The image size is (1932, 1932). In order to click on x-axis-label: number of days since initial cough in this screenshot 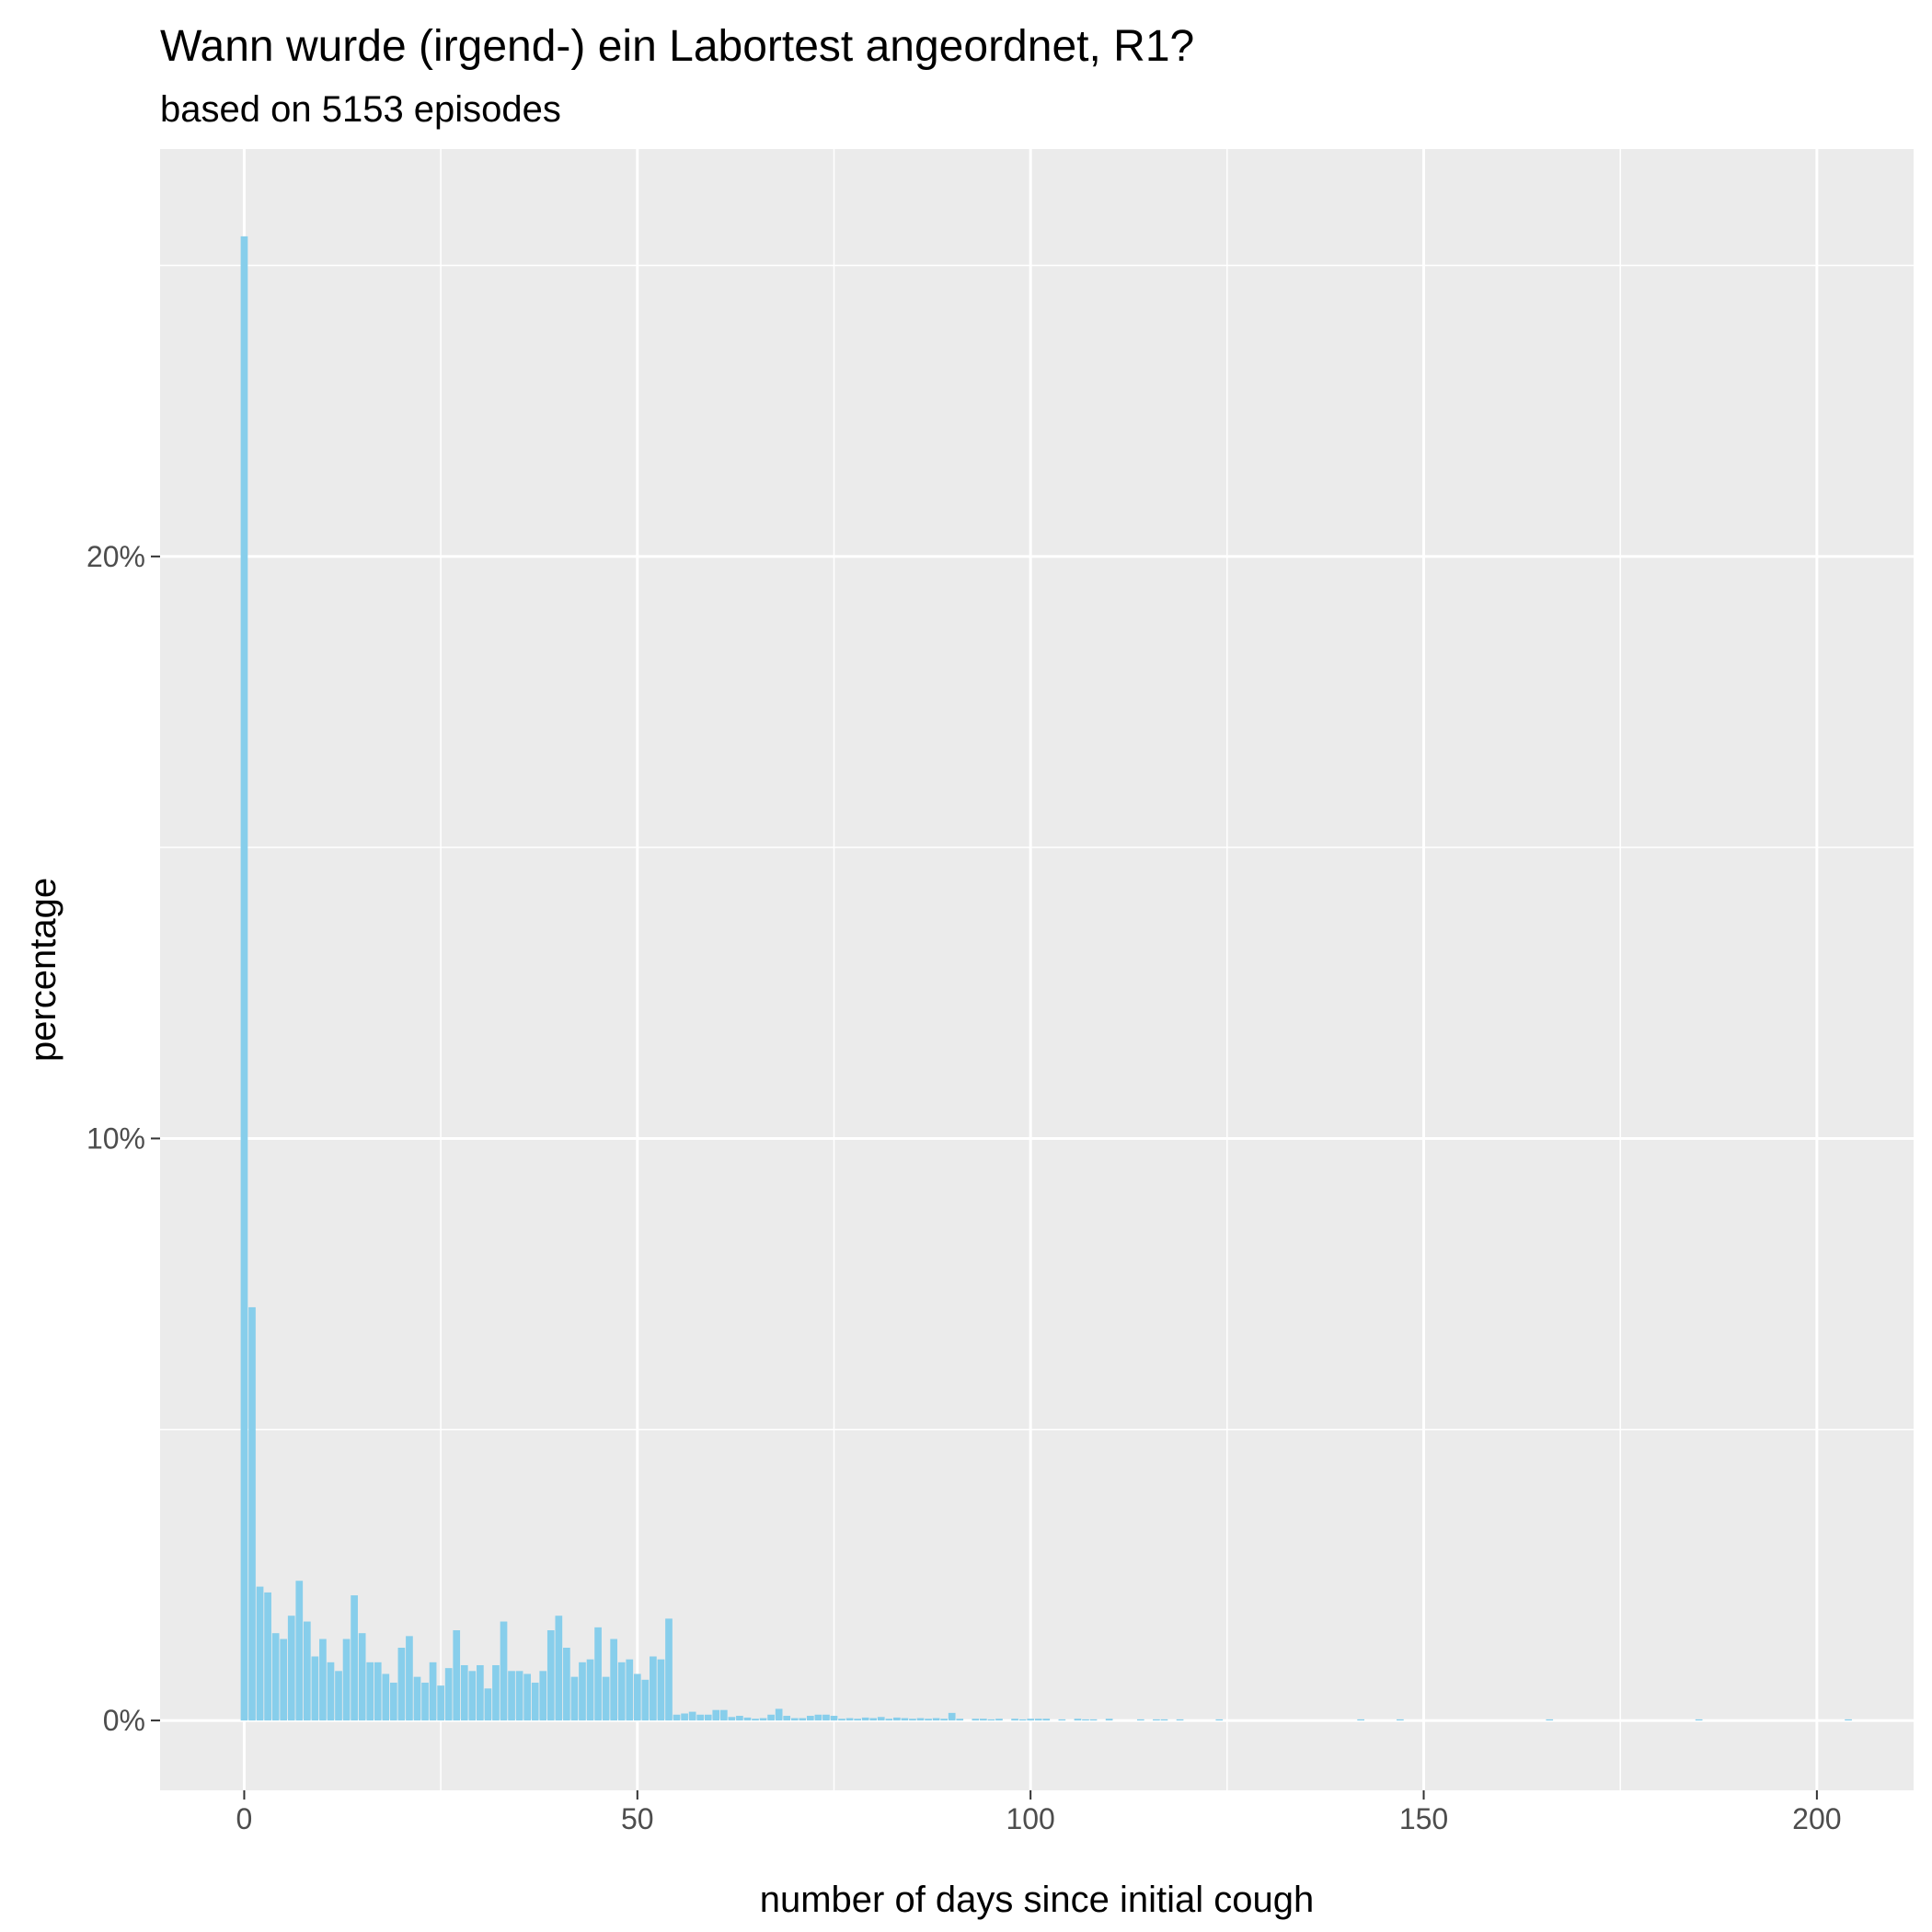, I will do `click(1037, 1900)`.